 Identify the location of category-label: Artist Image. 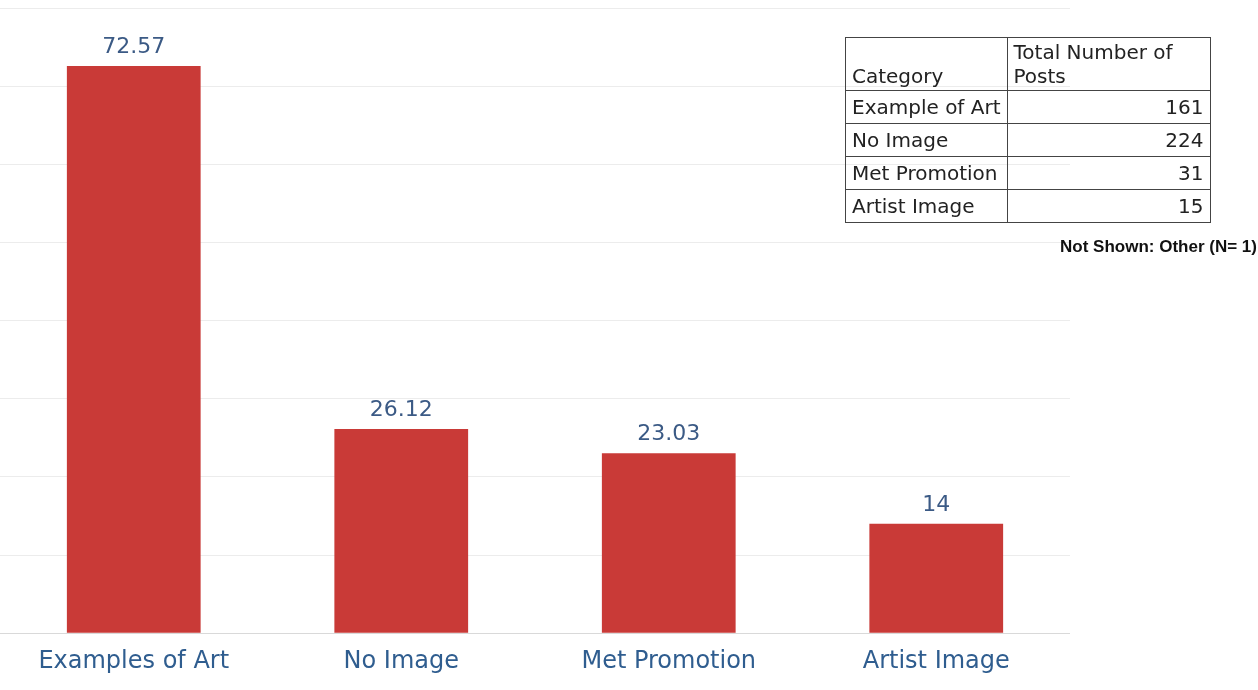
(926, 206).